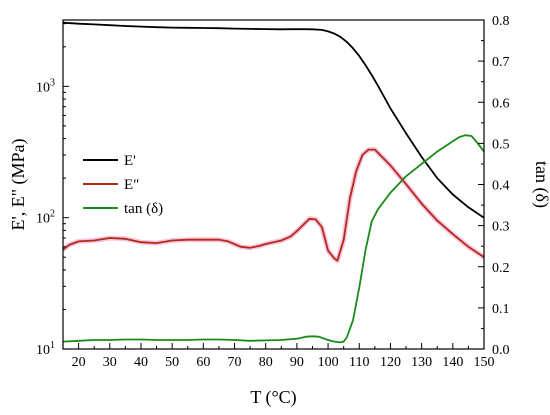 Image resolution: width=550 pixels, height=415 pixels. Describe the element at coordinates (131, 185) in the screenshot. I see `legend-label: E"` at that location.